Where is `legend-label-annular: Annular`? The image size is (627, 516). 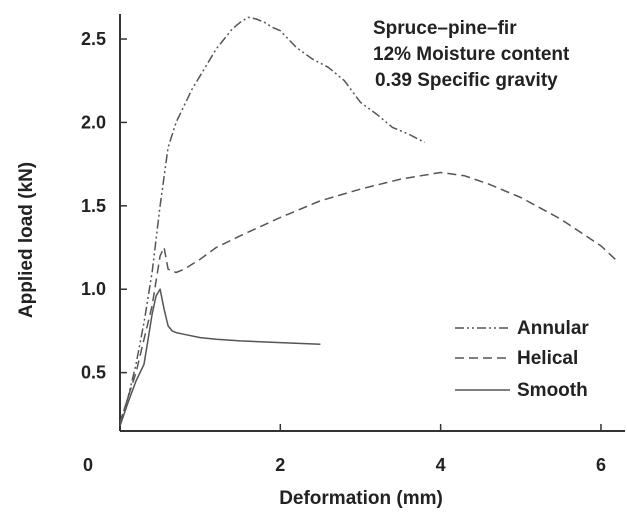
legend-label-annular: Annular is located at coordinates (553, 328).